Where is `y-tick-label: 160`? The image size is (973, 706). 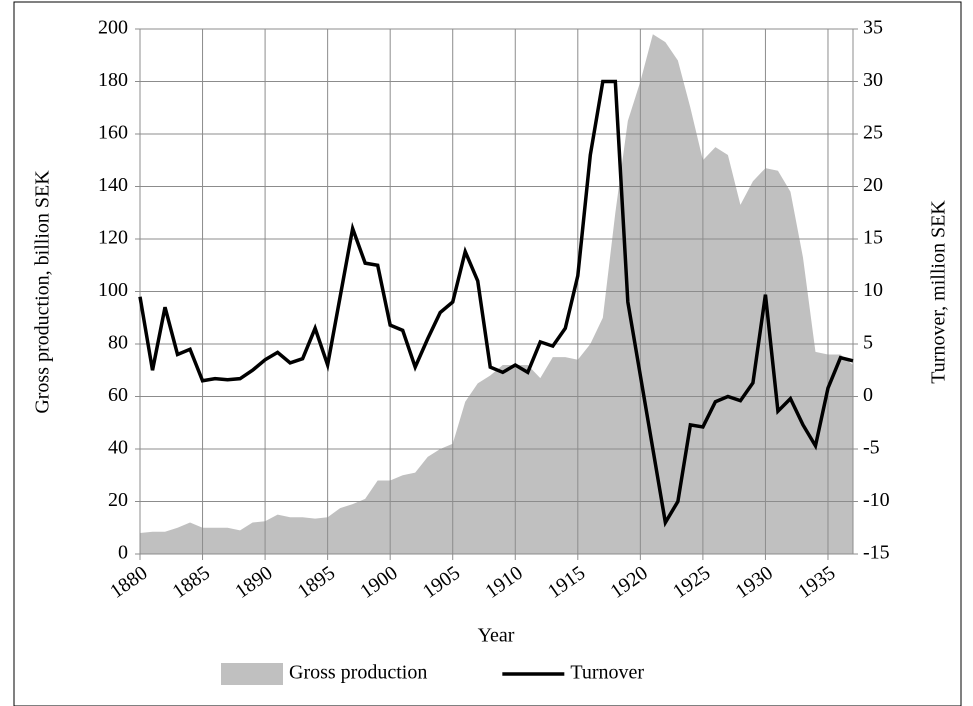 y-tick-label: 160 is located at coordinates (113, 133).